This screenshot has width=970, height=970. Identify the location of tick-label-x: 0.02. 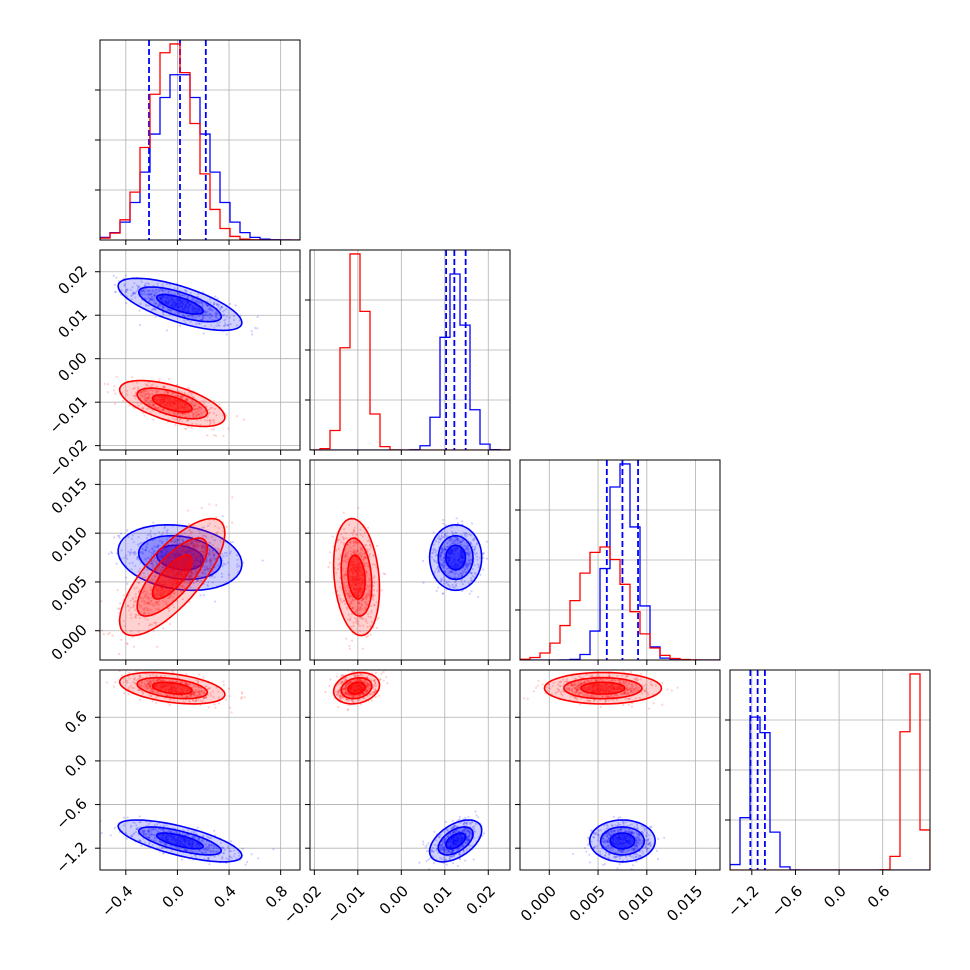
(481, 900).